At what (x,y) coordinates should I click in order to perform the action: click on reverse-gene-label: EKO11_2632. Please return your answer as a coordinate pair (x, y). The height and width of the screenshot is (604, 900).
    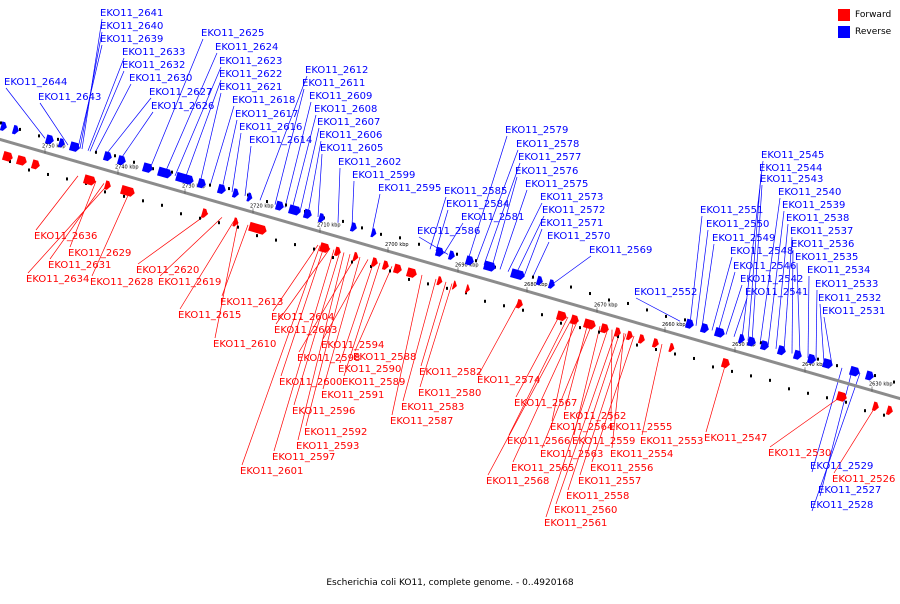
    Looking at the image, I should click on (153, 65).